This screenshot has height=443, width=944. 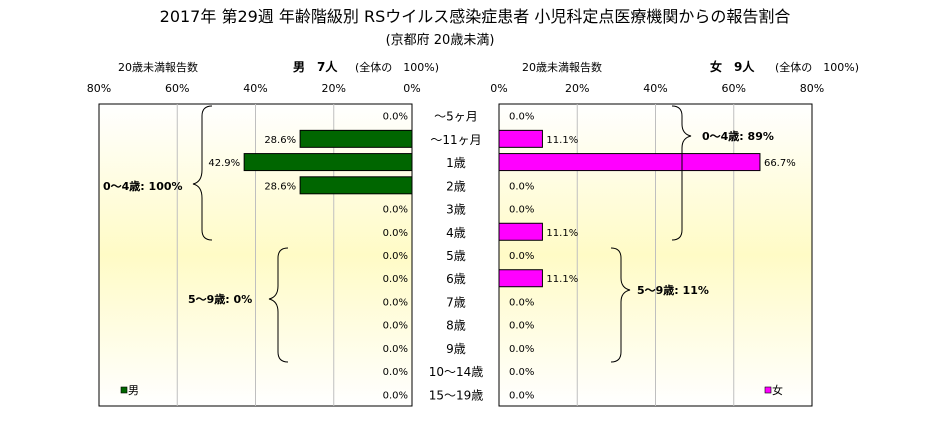 What do you see at coordinates (777, 390) in the screenshot?
I see `legend-female-label: 女` at bounding box center [777, 390].